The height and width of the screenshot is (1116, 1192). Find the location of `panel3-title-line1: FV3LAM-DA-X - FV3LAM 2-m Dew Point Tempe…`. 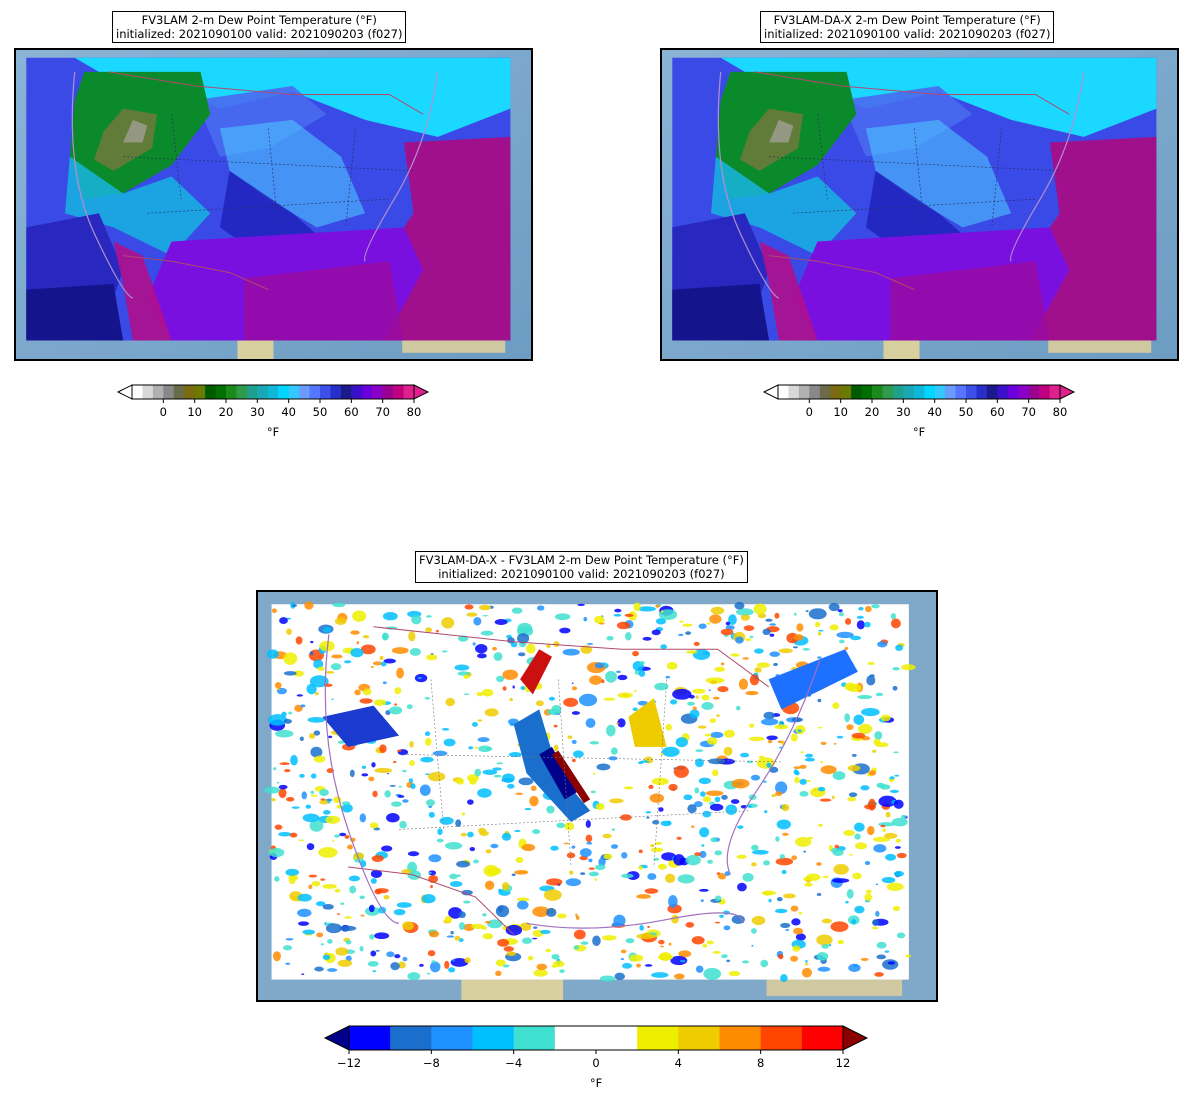

panel3-title-line1: FV3LAM-DA-X - FV3LAM 2-m Dew Point Tempe… is located at coordinates (581, 560).